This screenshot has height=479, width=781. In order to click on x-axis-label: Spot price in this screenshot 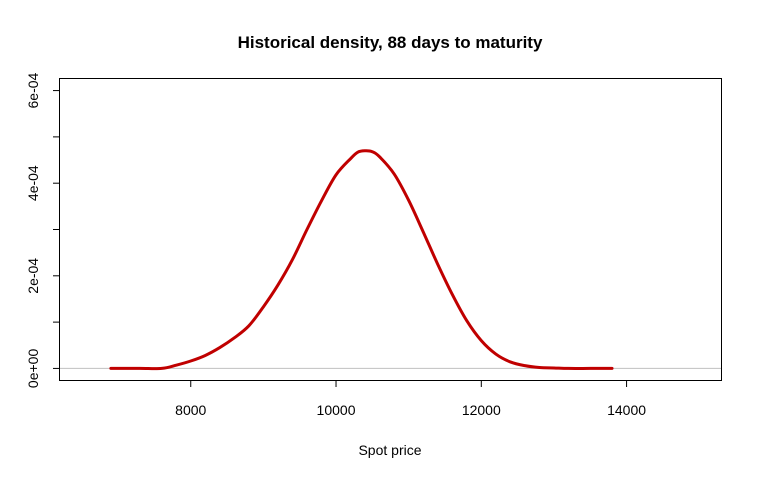, I will do `click(389, 450)`.